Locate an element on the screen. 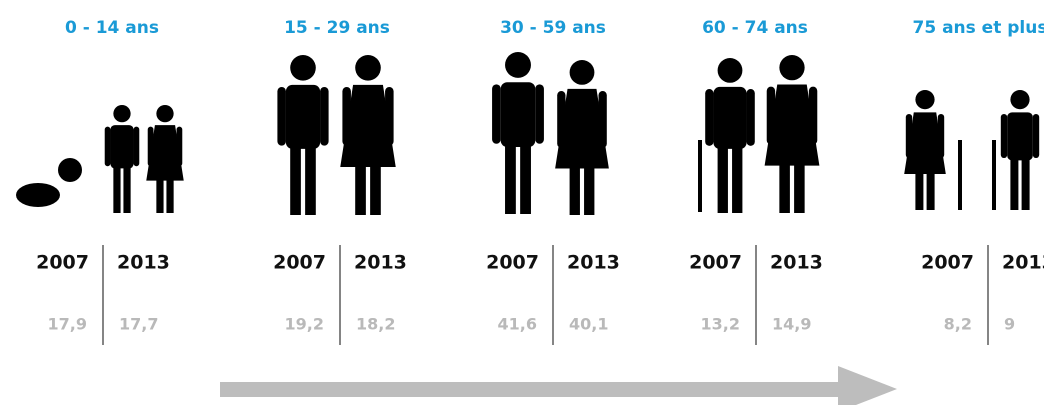 The height and width of the screenshot is (409, 1044). age-group: 30 - 59 ans 2007 2013 41,6 40,1 is located at coordinates (553, 181).